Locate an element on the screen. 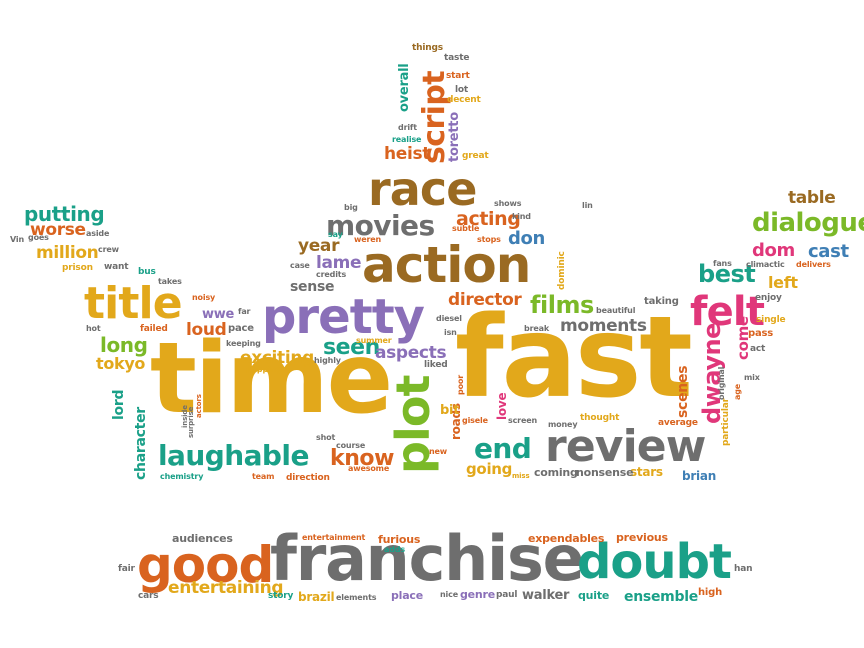  cloud-word: realise is located at coordinates (407, 139).